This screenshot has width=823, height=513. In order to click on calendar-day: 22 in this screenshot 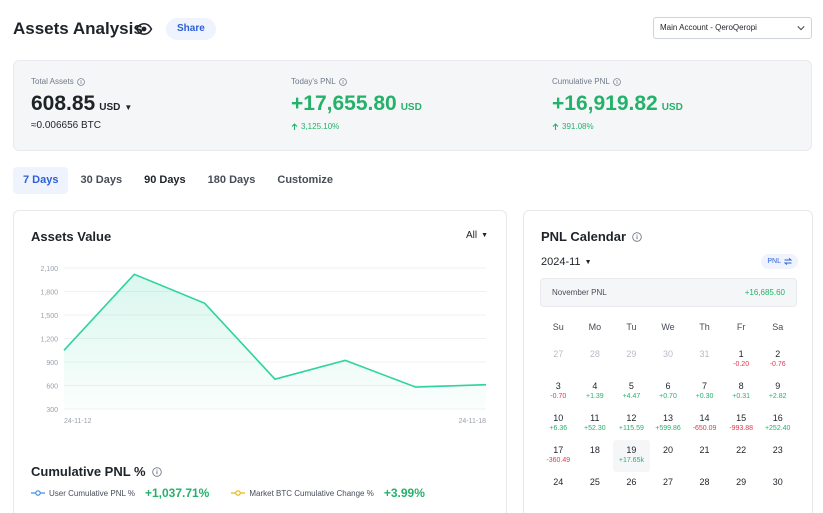, I will do `click(741, 456)`.